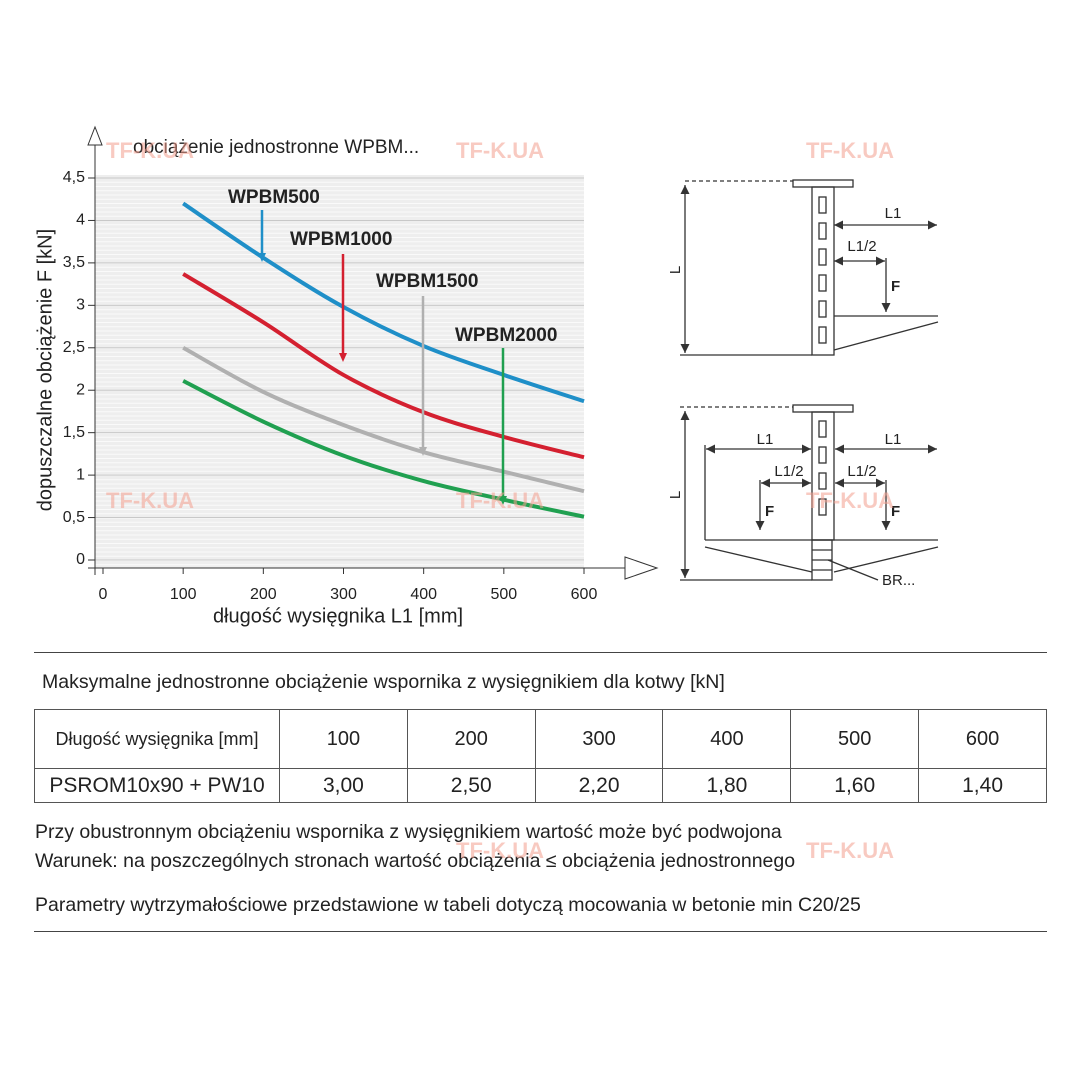 This screenshot has width=1080, height=1080. I want to click on cell: 400, so click(727, 739).